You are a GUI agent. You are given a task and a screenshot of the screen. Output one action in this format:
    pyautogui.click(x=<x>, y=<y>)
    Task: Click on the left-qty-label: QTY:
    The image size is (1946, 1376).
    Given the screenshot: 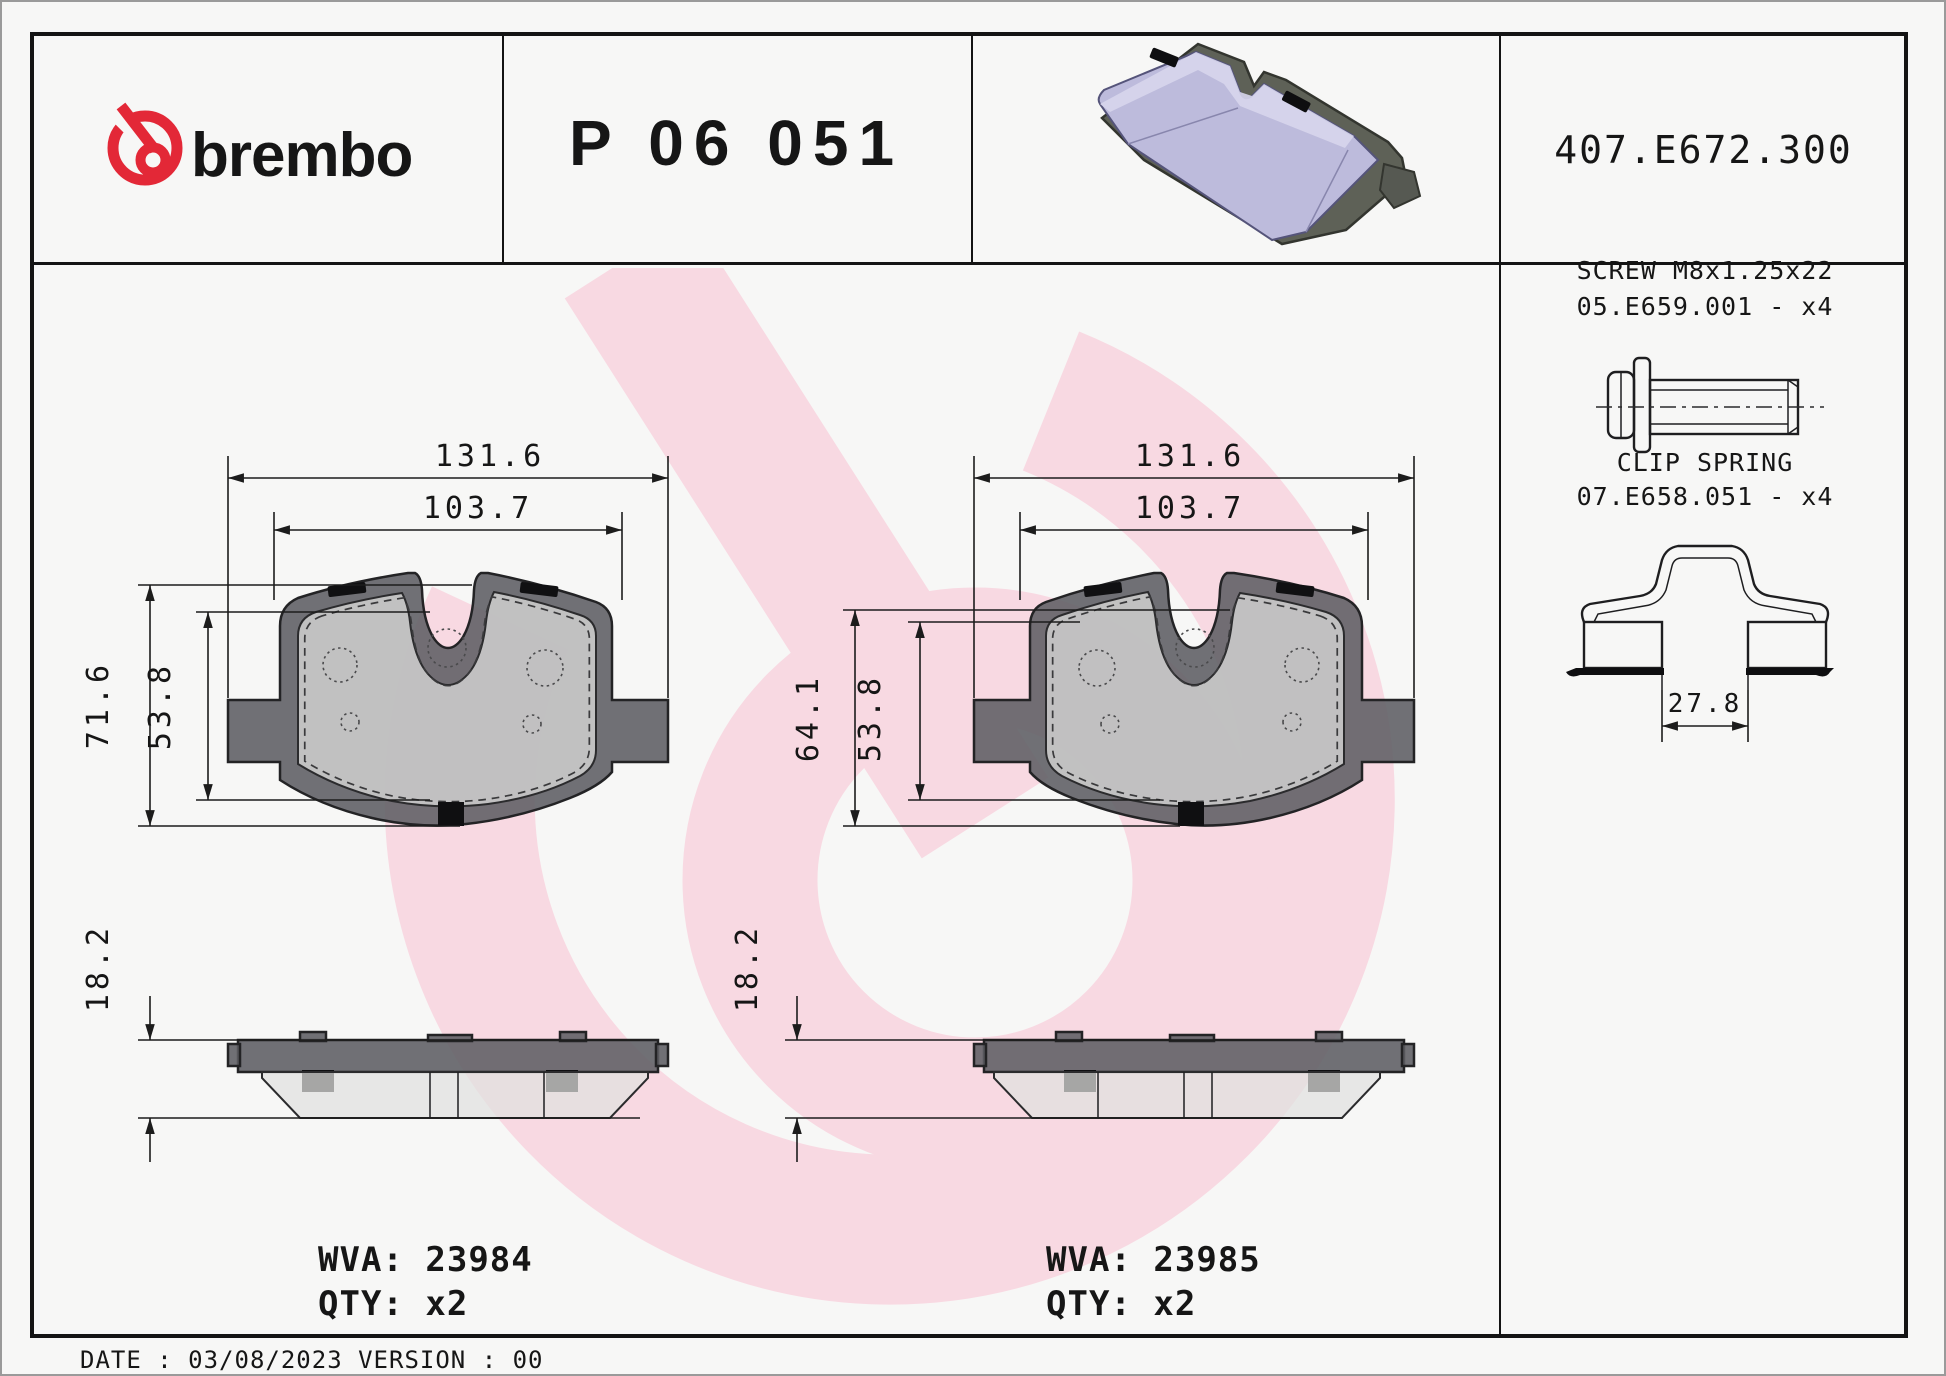 What is the action you would take?
    pyautogui.click(x=361, y=1304)
    